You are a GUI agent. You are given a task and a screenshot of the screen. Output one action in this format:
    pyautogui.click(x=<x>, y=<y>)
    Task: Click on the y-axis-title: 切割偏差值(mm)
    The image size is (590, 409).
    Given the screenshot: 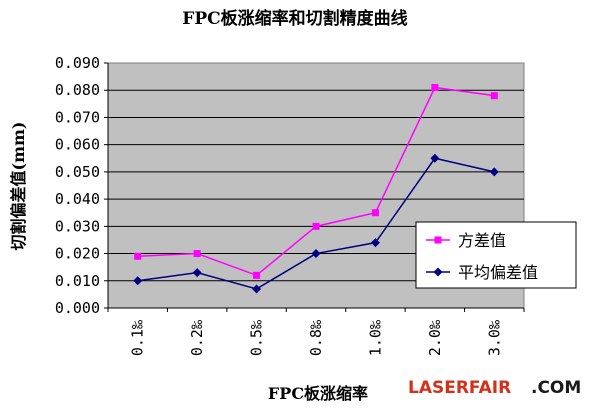 What is the action you would take?
    pyautogui.click(x=18, y=185)
    